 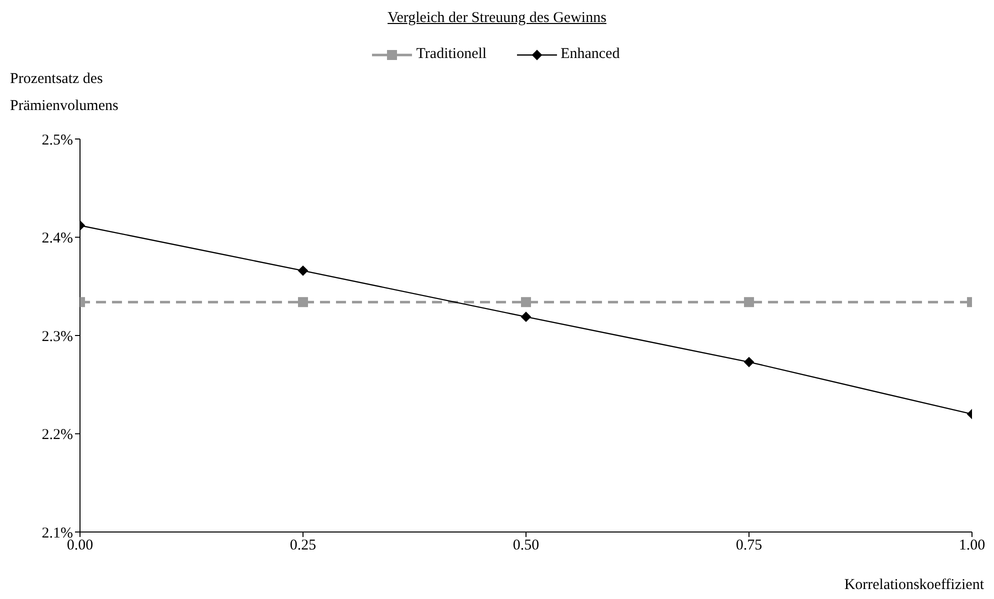 What do you see at coordinates (749, 546) in the screenshot?
I see `x-tick-label: 0.75` at bounding box center [749, 546].